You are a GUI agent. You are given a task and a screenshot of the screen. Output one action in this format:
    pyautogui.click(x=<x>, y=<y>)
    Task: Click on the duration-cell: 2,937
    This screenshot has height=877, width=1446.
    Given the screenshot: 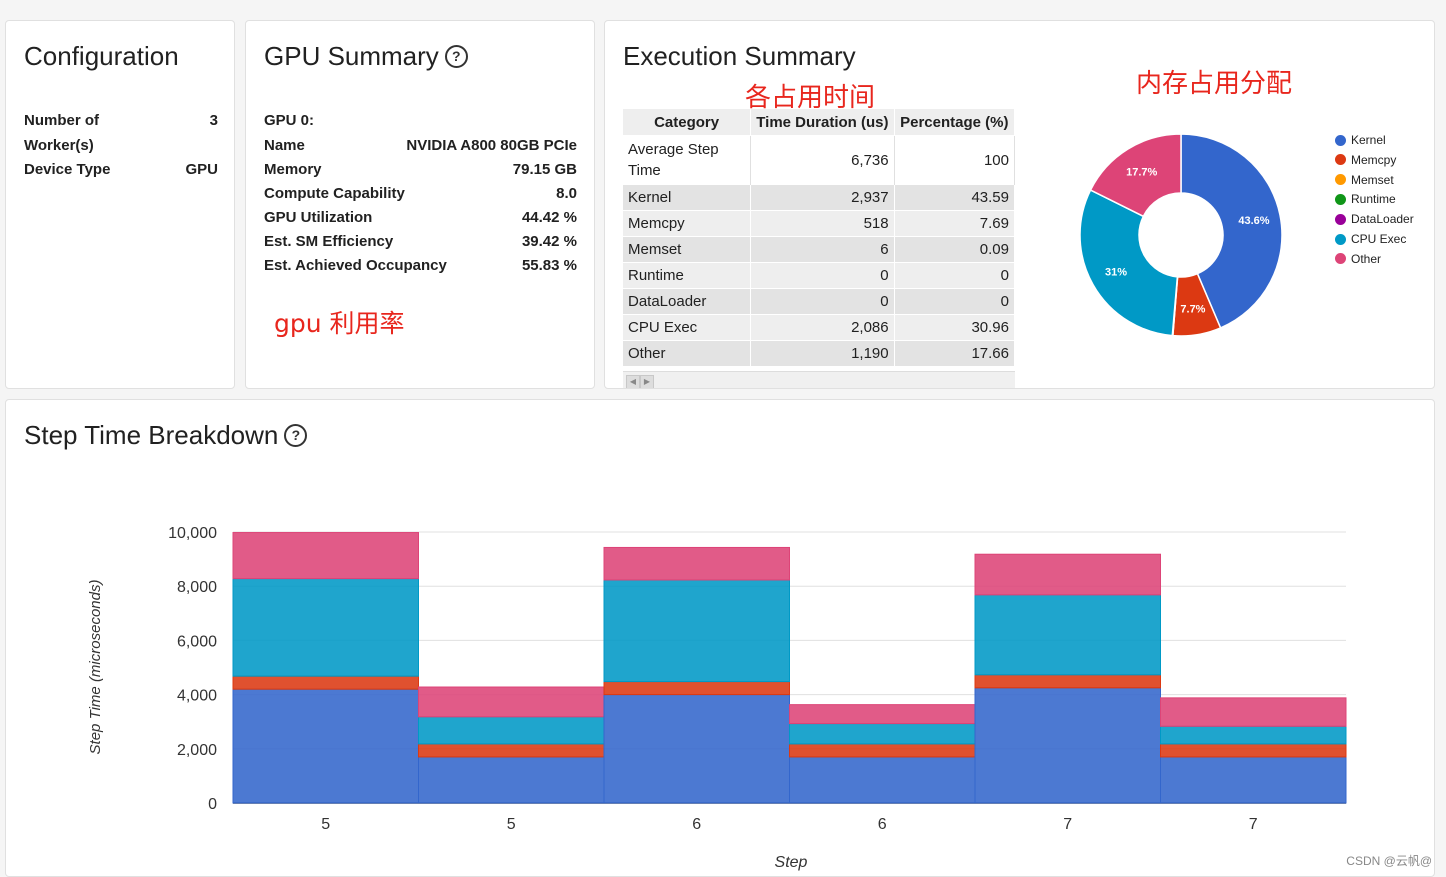 What is the action you would take?
    pyautogui.click(x=822, y=197)
    